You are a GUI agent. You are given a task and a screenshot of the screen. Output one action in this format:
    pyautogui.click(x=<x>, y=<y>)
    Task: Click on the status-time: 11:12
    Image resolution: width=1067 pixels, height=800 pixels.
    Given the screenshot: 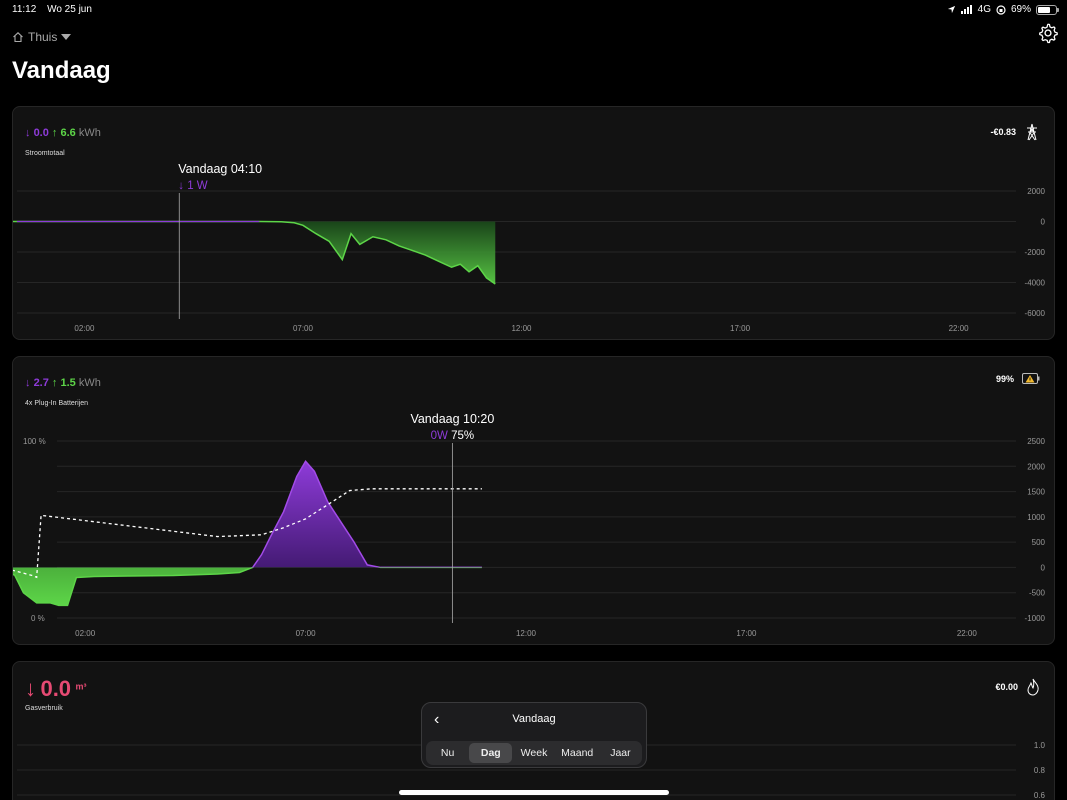 What is the action you would take?
    pyautogui.click(x=24, y=9)
    